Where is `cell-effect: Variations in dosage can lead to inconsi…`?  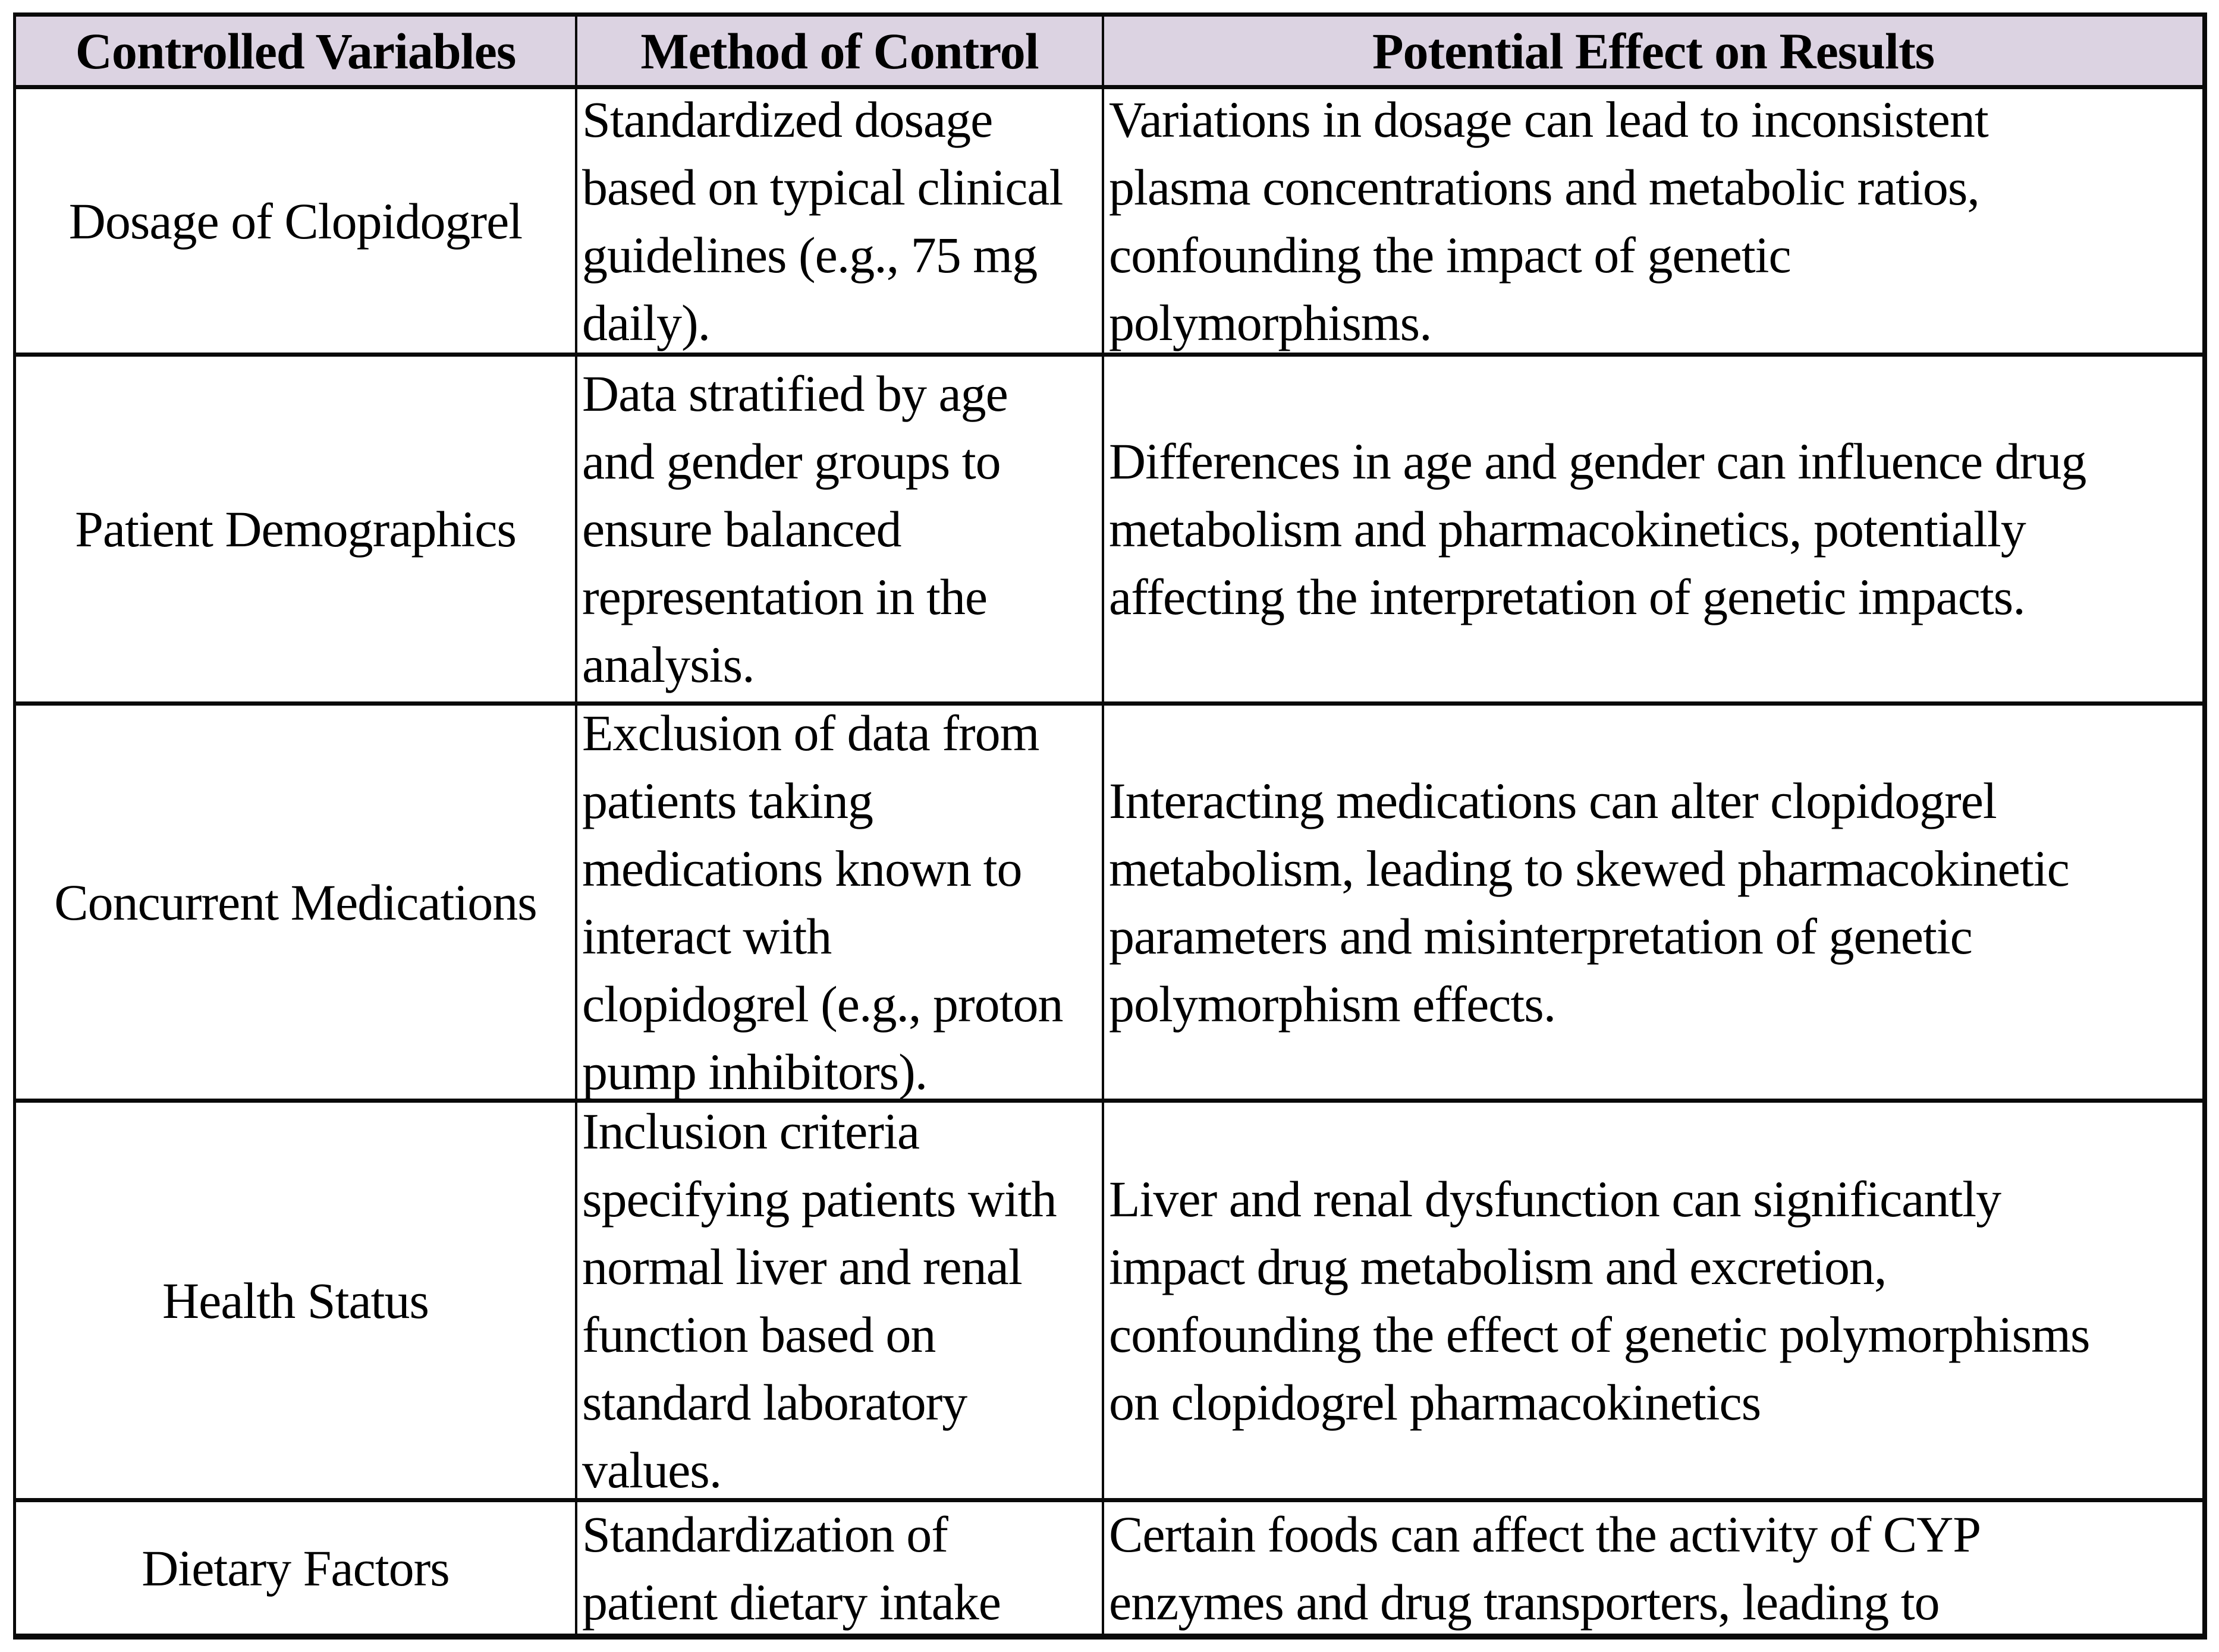
cell-effect: Variations in dosage can lead to inconsi… is located at coordinates (1653, 223).